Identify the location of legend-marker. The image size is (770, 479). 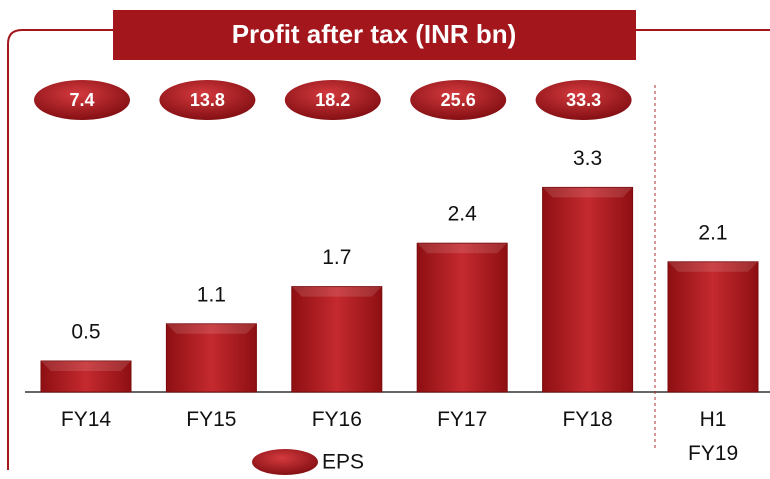
(285, 462).